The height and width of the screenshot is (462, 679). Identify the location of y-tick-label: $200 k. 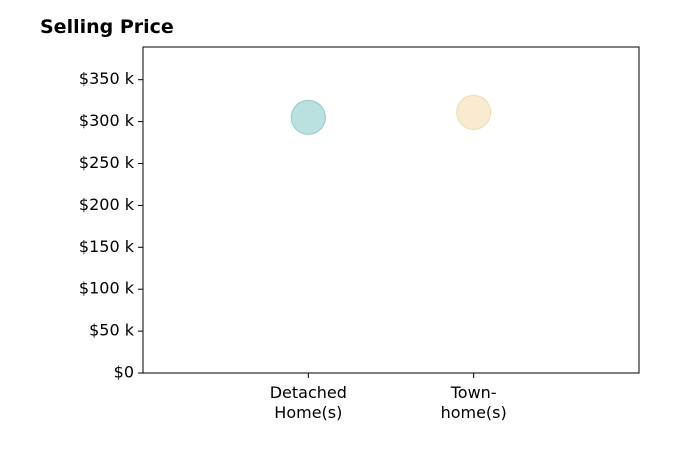
(107, 204).